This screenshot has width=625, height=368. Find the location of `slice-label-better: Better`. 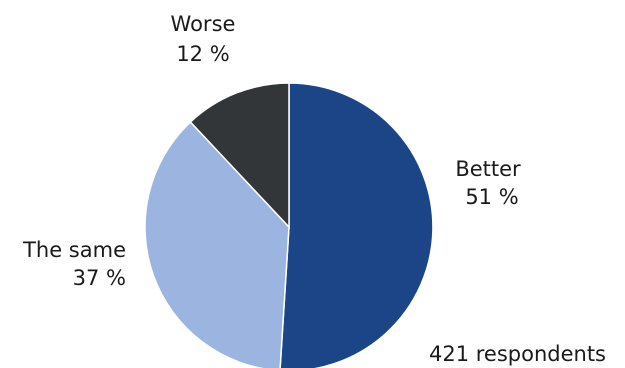

slice-label-better: Better is located at coordinates (488, 169).